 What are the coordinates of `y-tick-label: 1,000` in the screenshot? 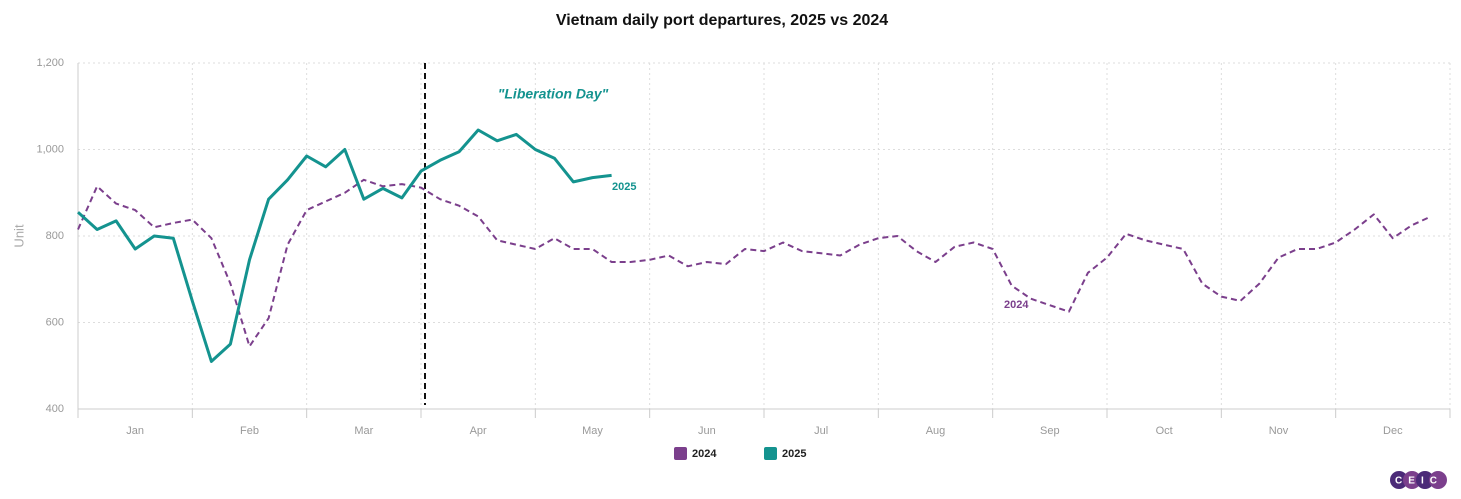 It's located at (50, 149).